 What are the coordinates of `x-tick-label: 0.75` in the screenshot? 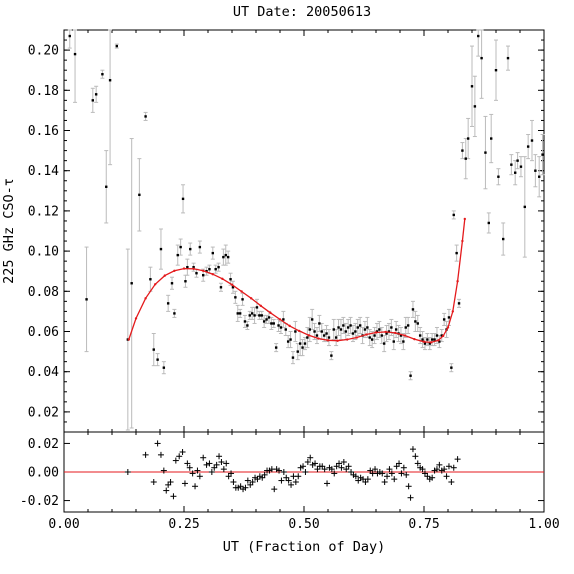 It's located at (423, 524).